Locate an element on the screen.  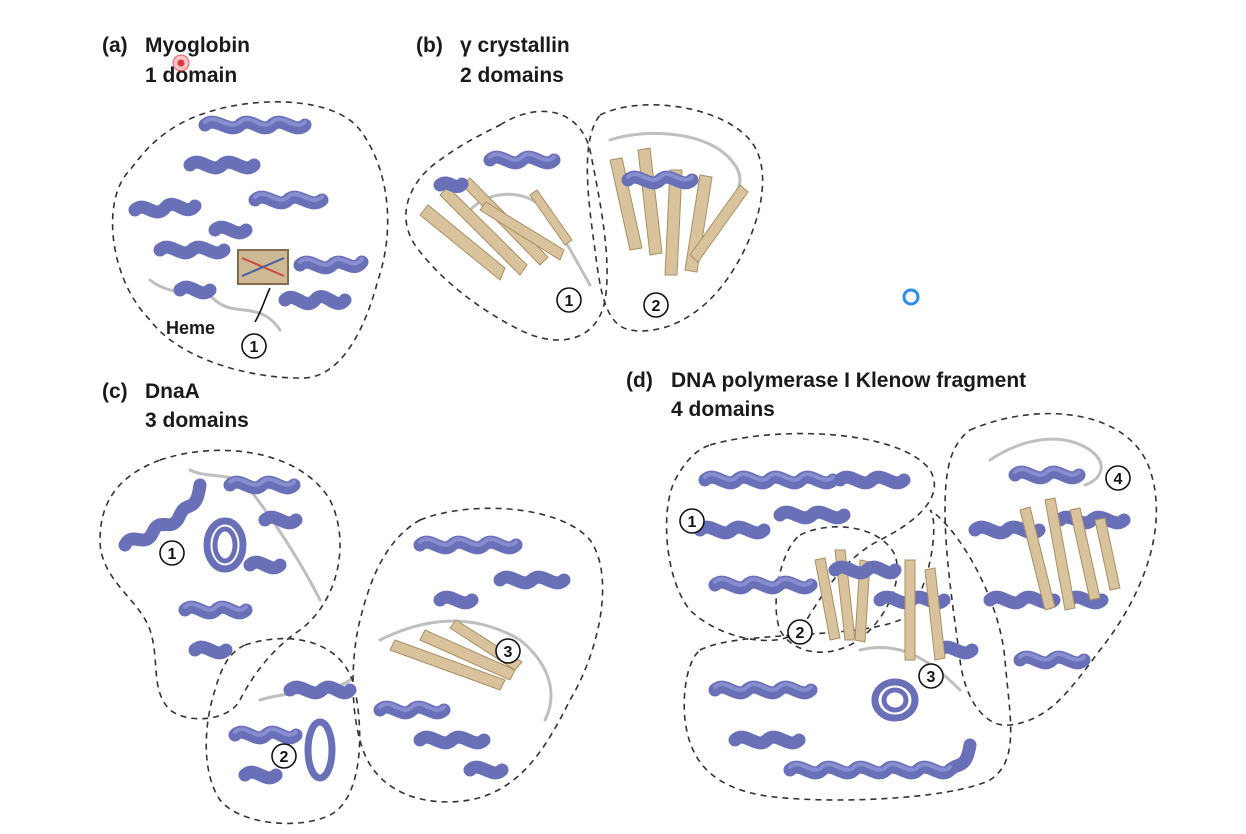
panel-d-domain-1-structure is located at coordinates (802, 532).